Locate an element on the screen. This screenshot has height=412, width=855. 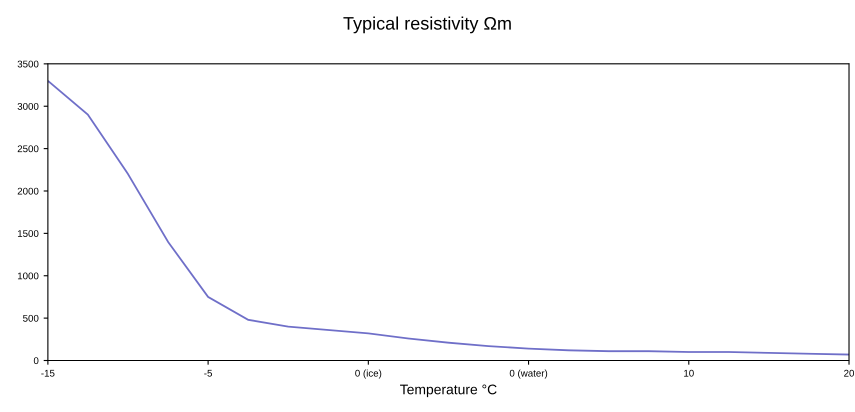
y-tick-label: 2000 is located at coordinates (28, 191).